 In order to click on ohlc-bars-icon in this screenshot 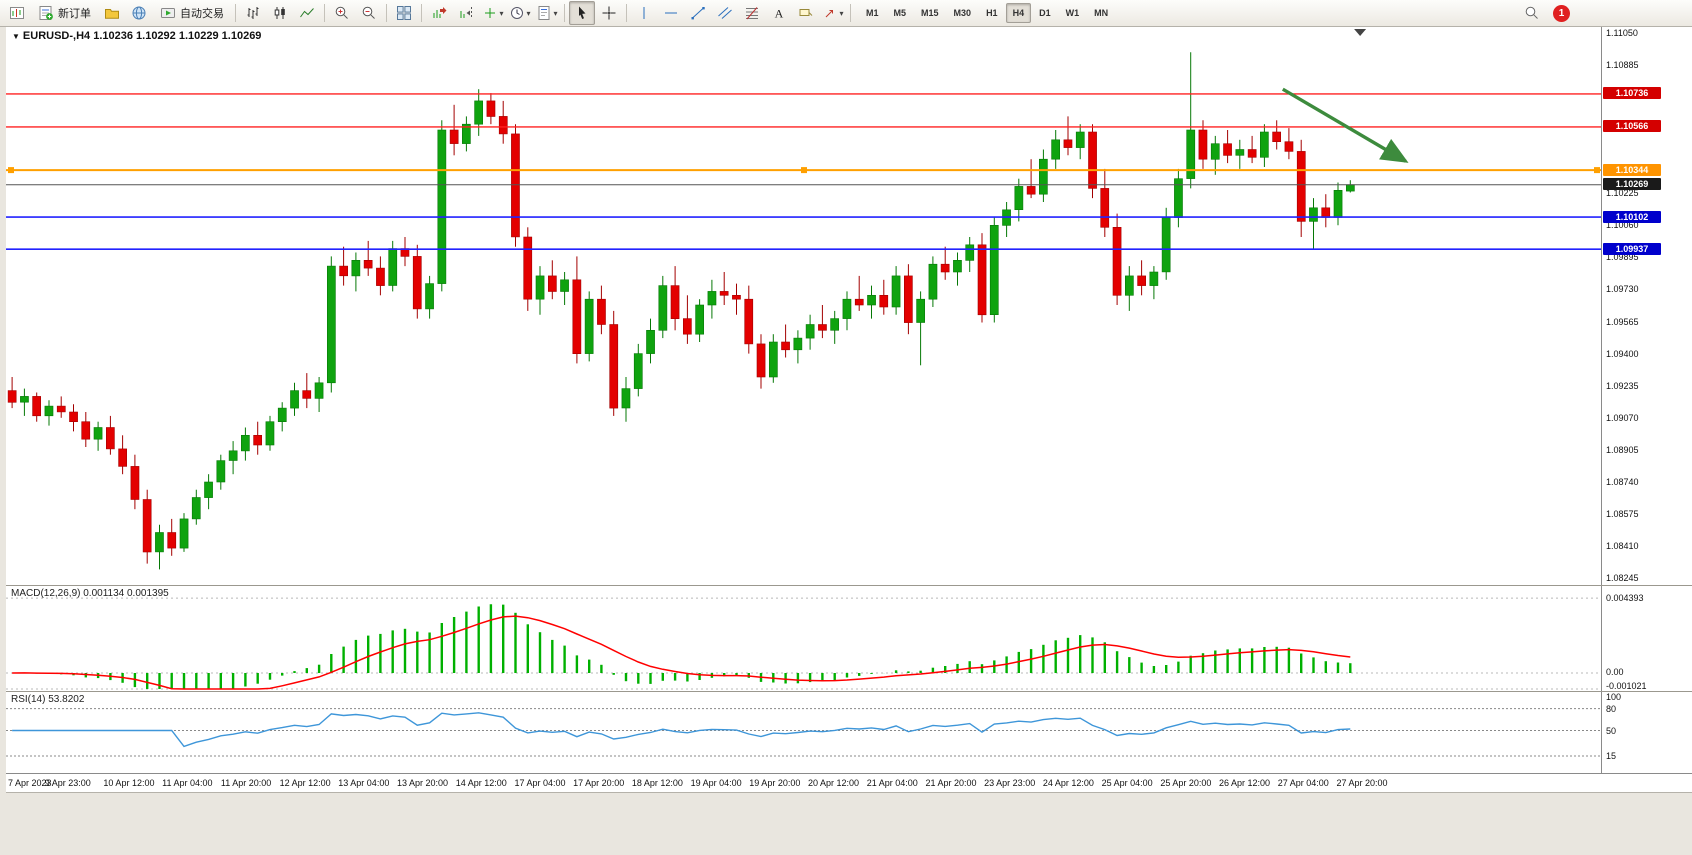, I will do `click(253, 13)`.